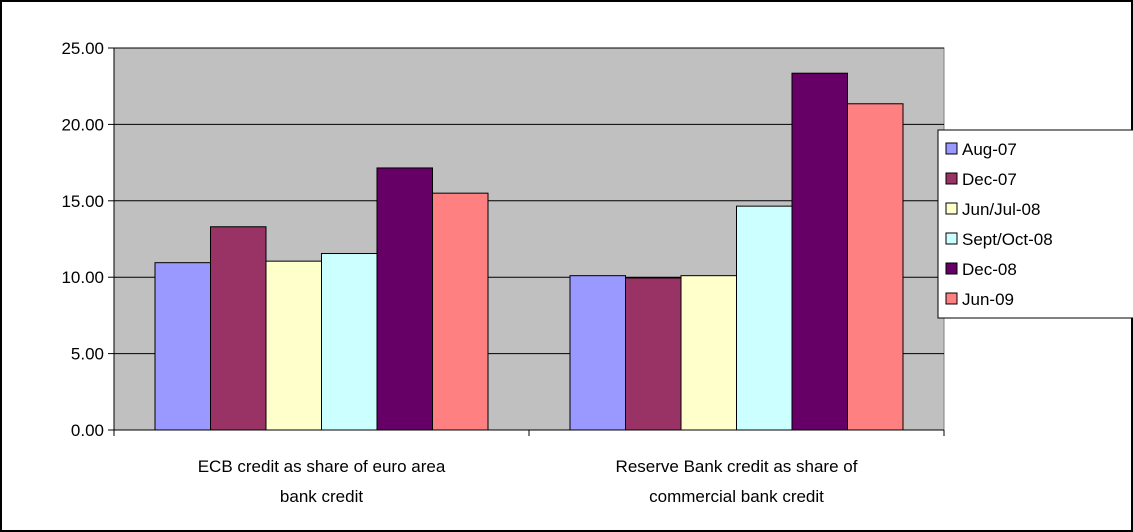  Describe the element at coordinates (1035, 224) in the screenshot. I see `legend` at that location.